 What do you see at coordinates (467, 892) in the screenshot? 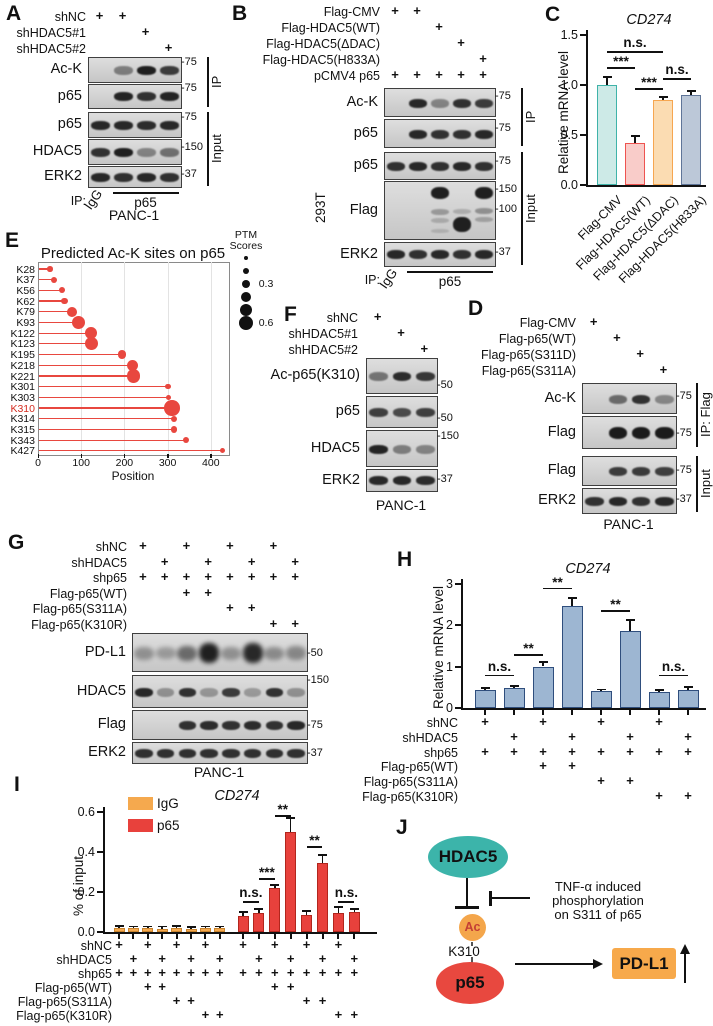
I see `inhibit-line` at bounding box center [467, 892].